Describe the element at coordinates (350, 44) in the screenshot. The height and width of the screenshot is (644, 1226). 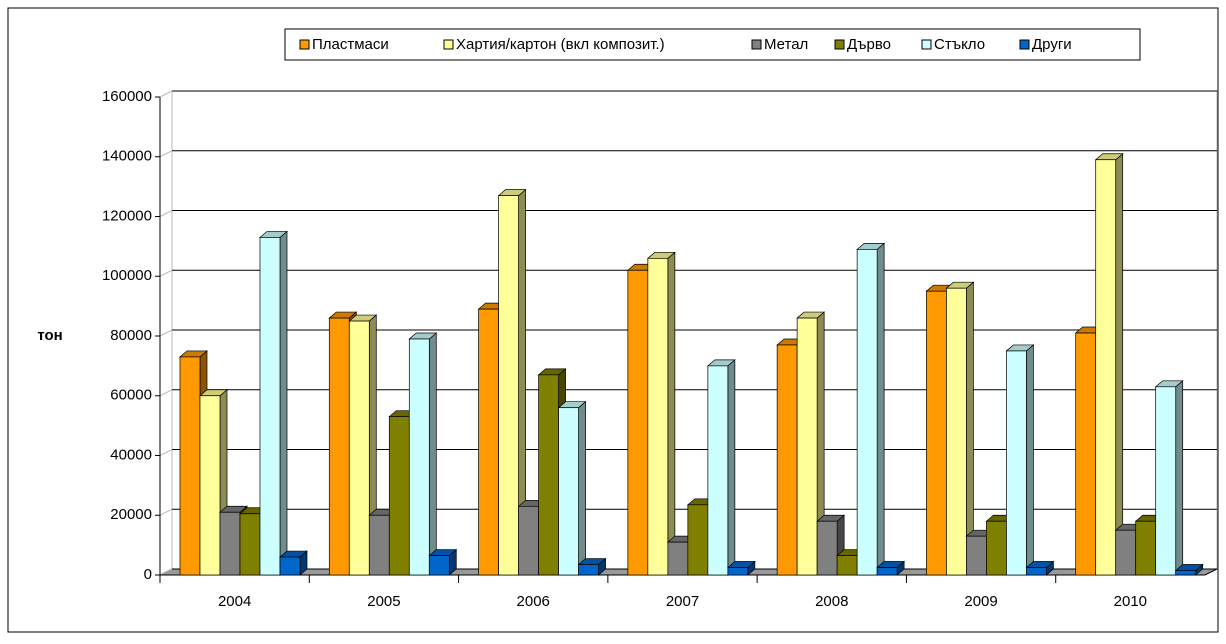
I see `legend-label: Пластмаси` at that location.